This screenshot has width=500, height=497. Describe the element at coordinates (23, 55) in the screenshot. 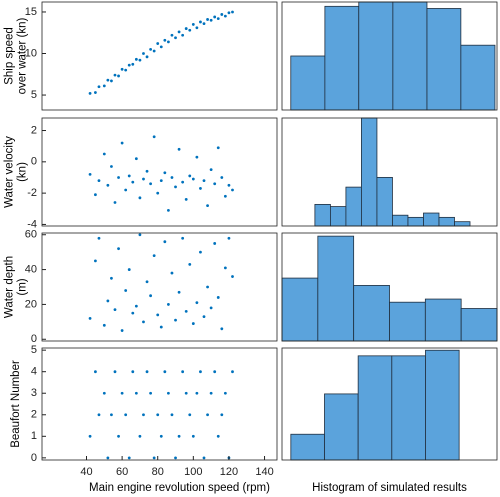

I see `y-axis-label: over water (kn)` at that location.